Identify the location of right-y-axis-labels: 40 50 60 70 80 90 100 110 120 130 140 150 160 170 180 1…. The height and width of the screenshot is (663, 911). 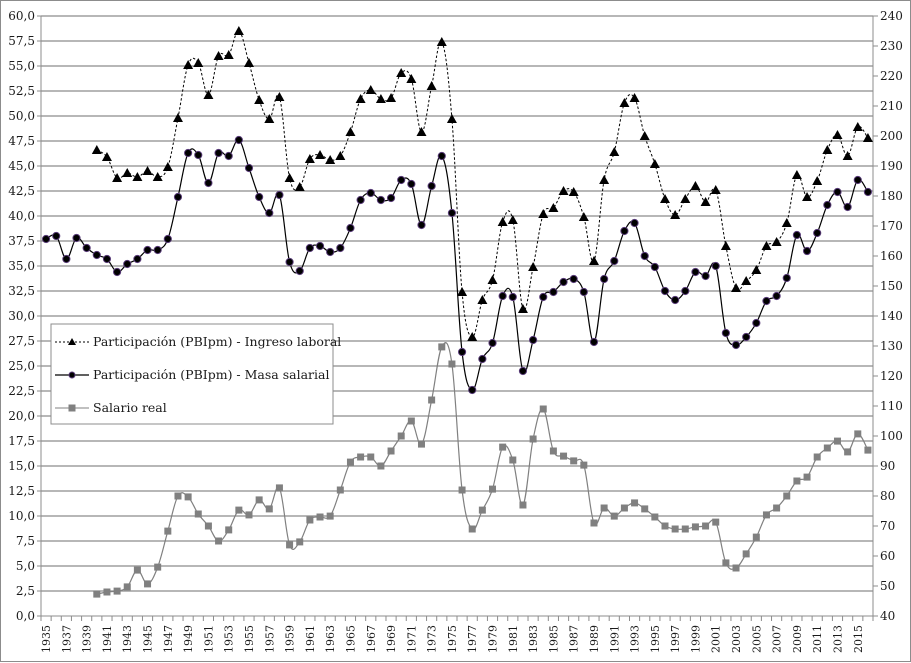
(891, 316).